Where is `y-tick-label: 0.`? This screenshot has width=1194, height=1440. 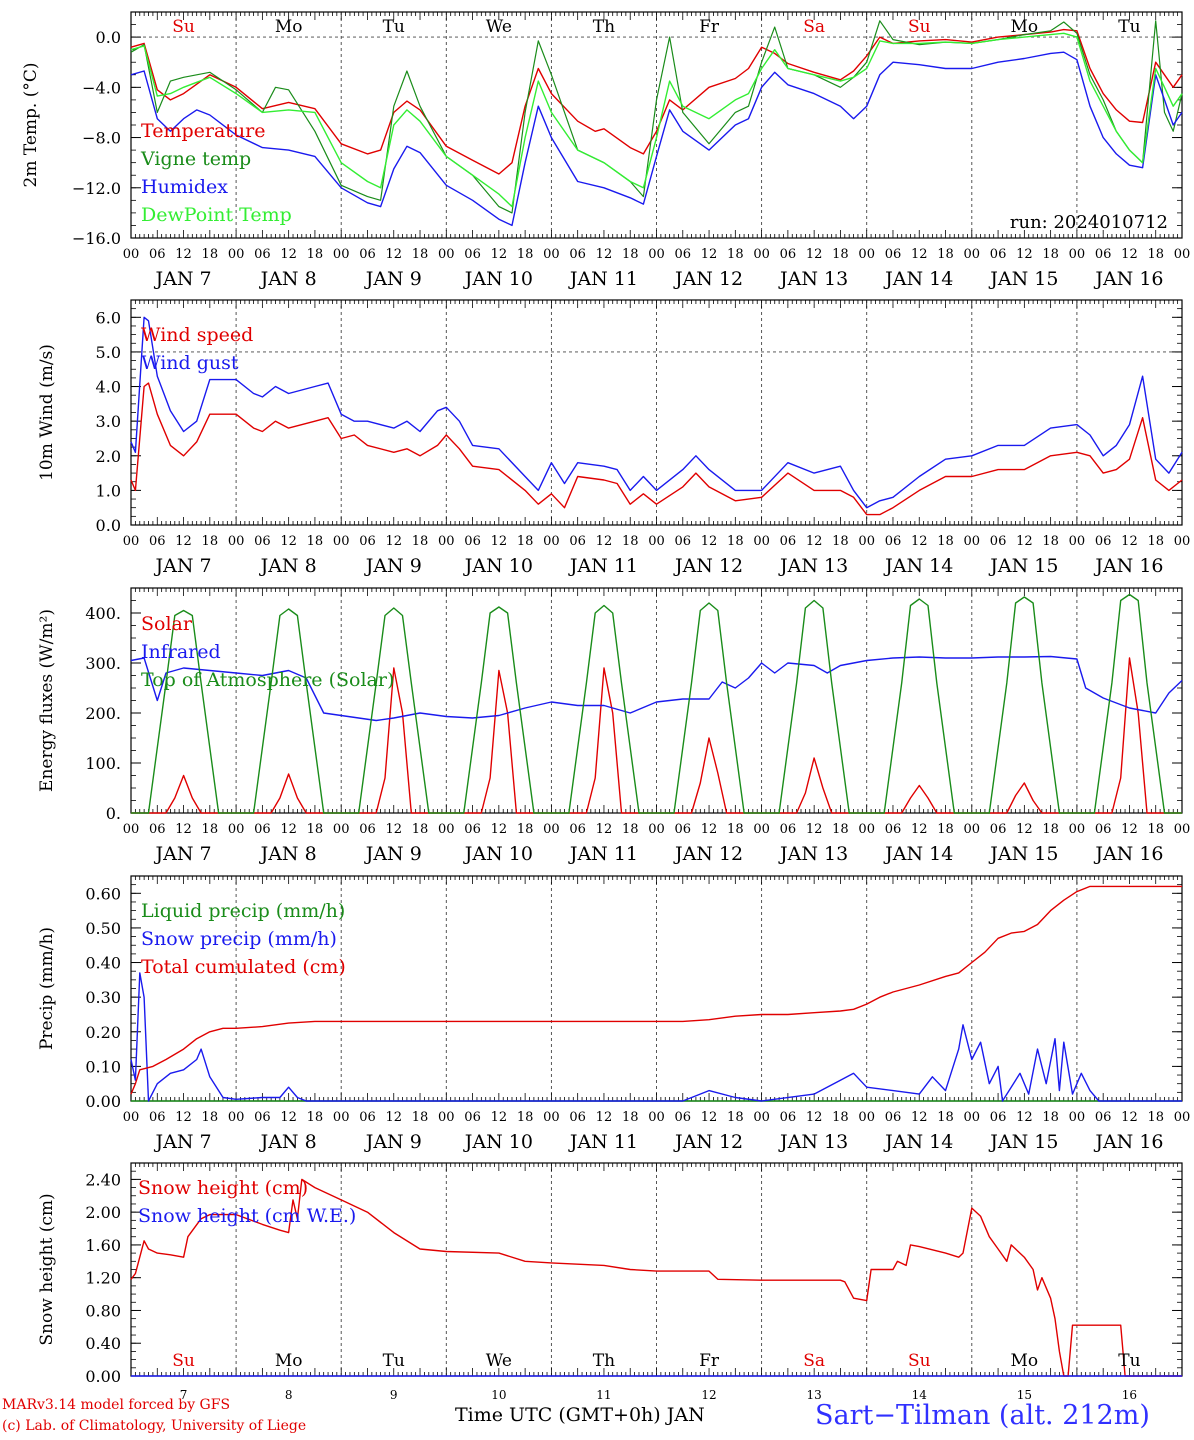 y-tick-label: 0. is located at coordinates (113, 813).